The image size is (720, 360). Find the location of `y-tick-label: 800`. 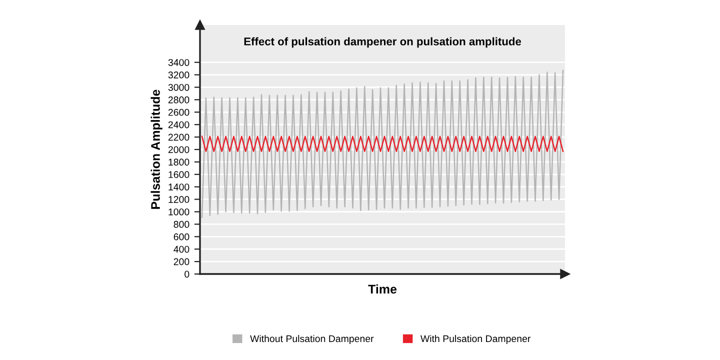

y-tick-label: 800 is located at coordinates (182, 224).